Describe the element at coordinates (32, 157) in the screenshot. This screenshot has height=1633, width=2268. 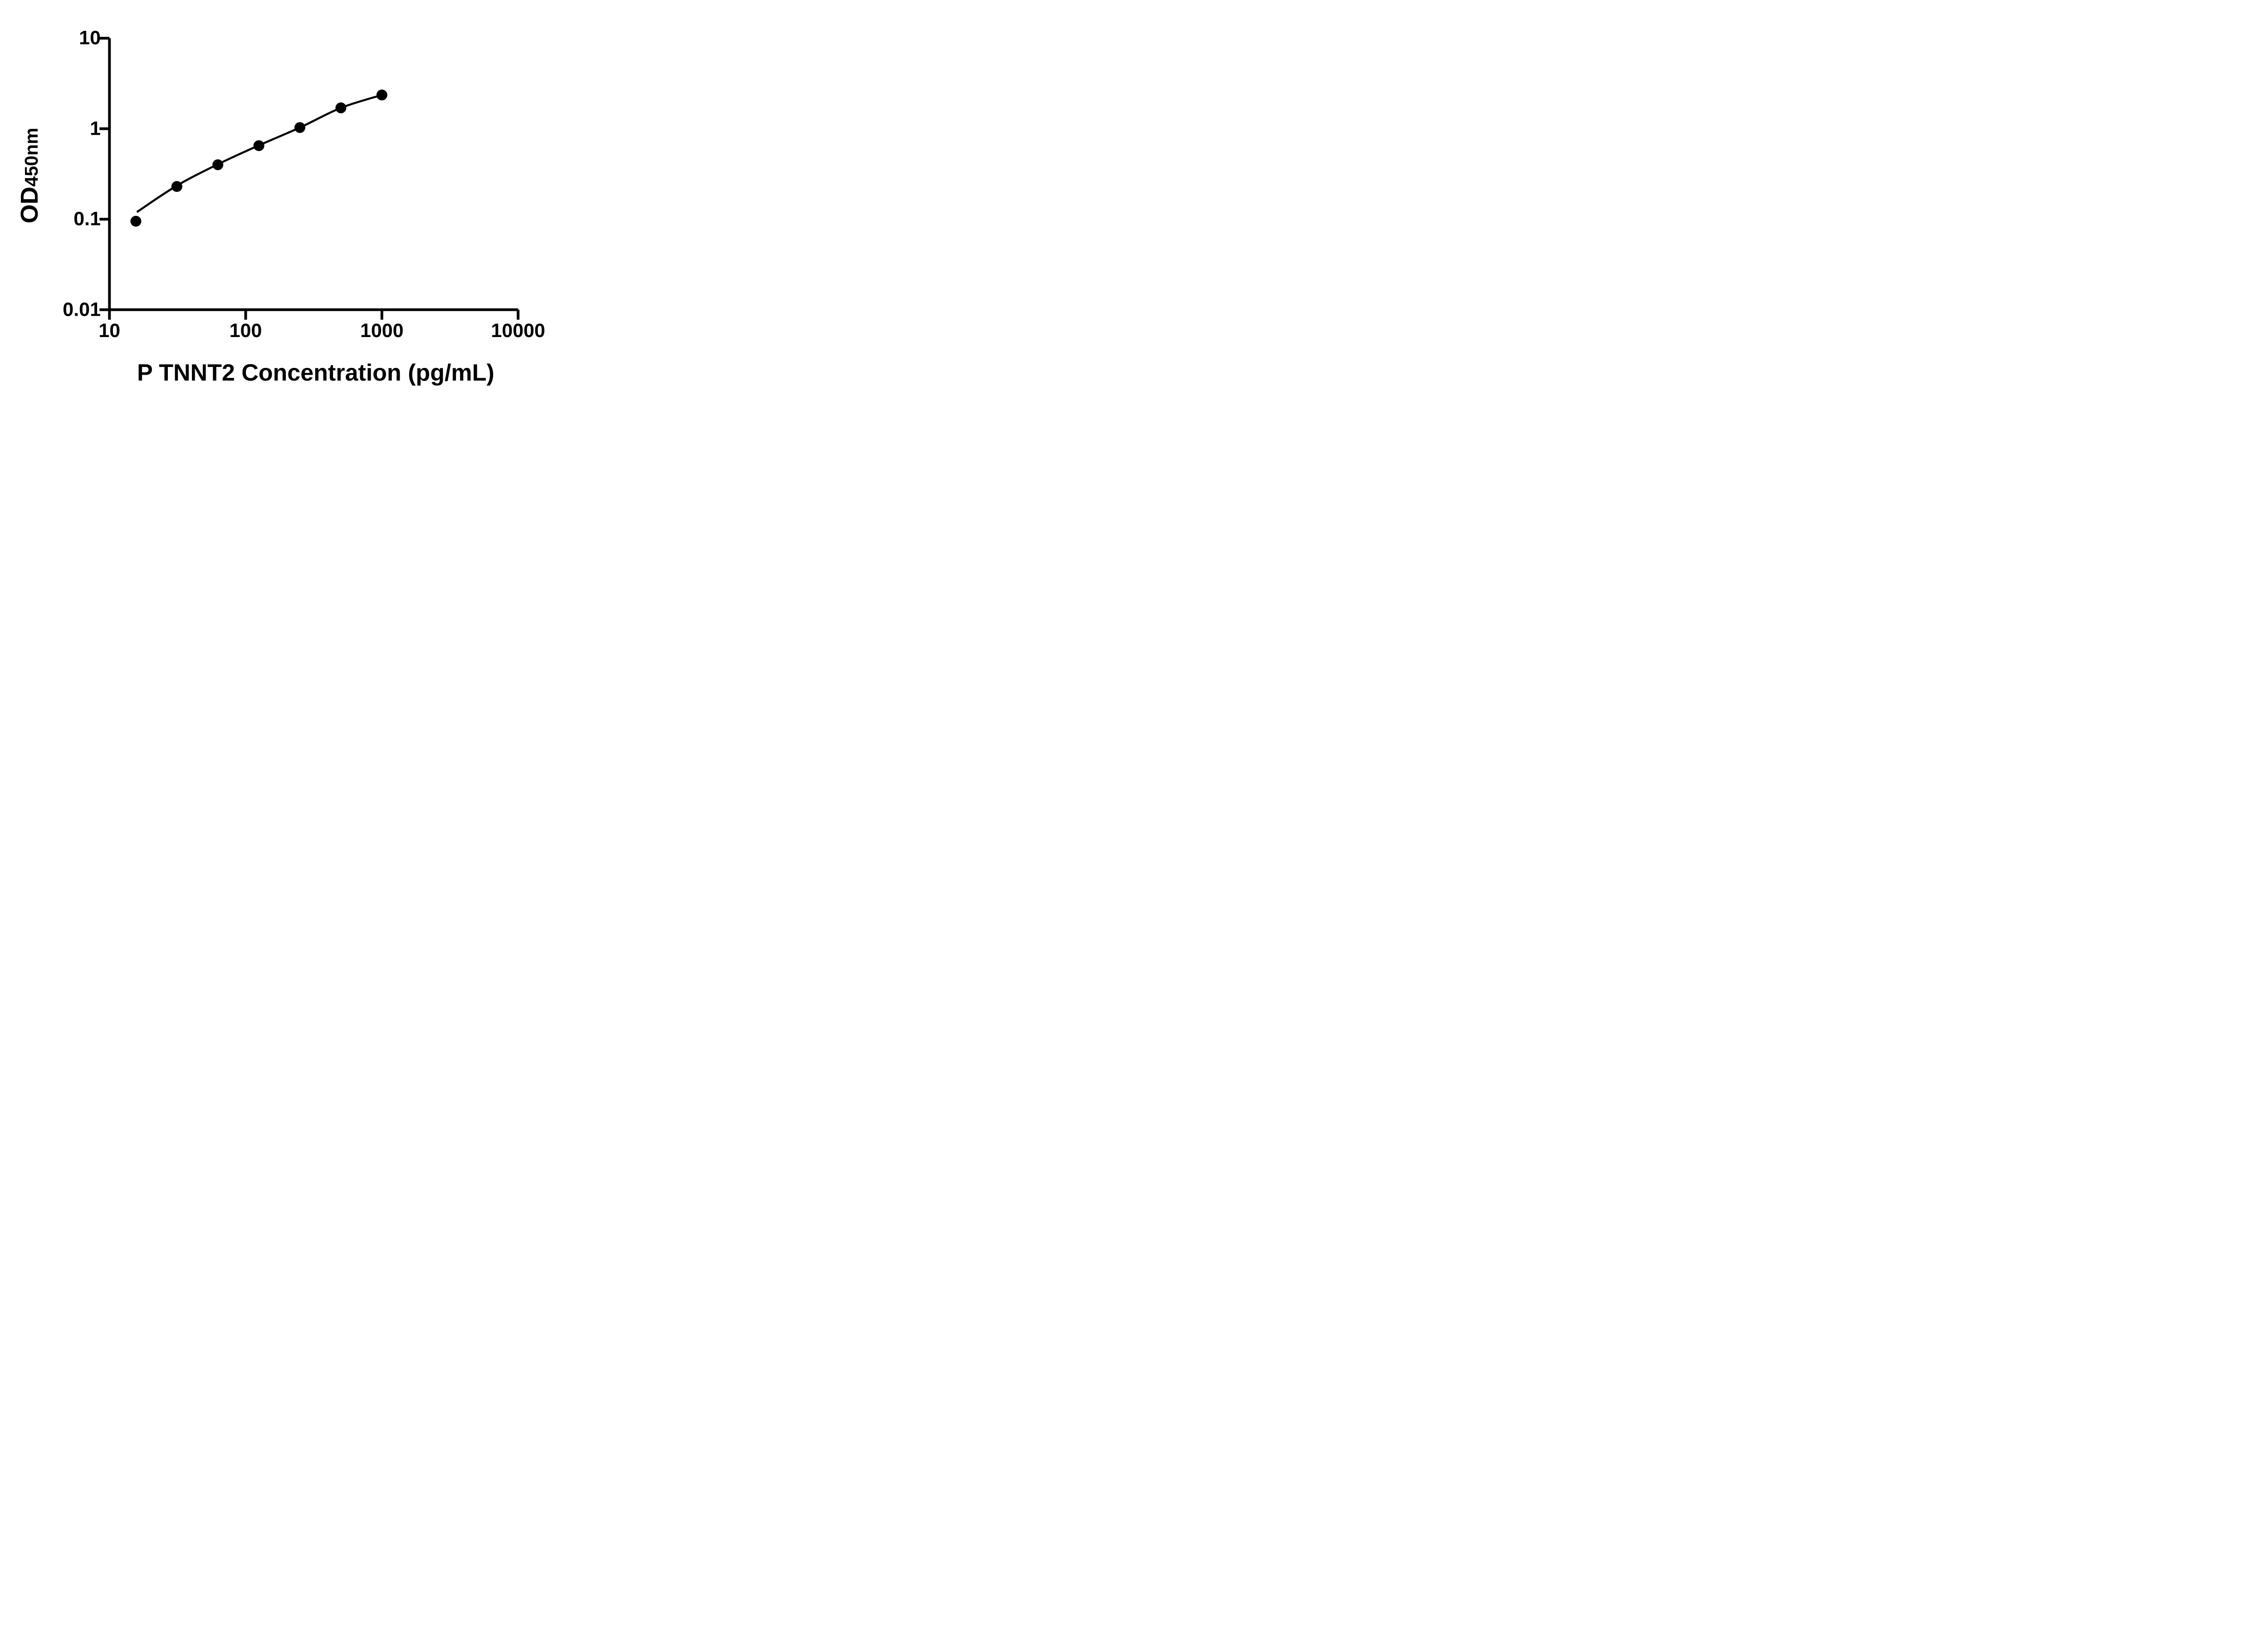
I see `y-axis-title-sub: 450nm` at that location.